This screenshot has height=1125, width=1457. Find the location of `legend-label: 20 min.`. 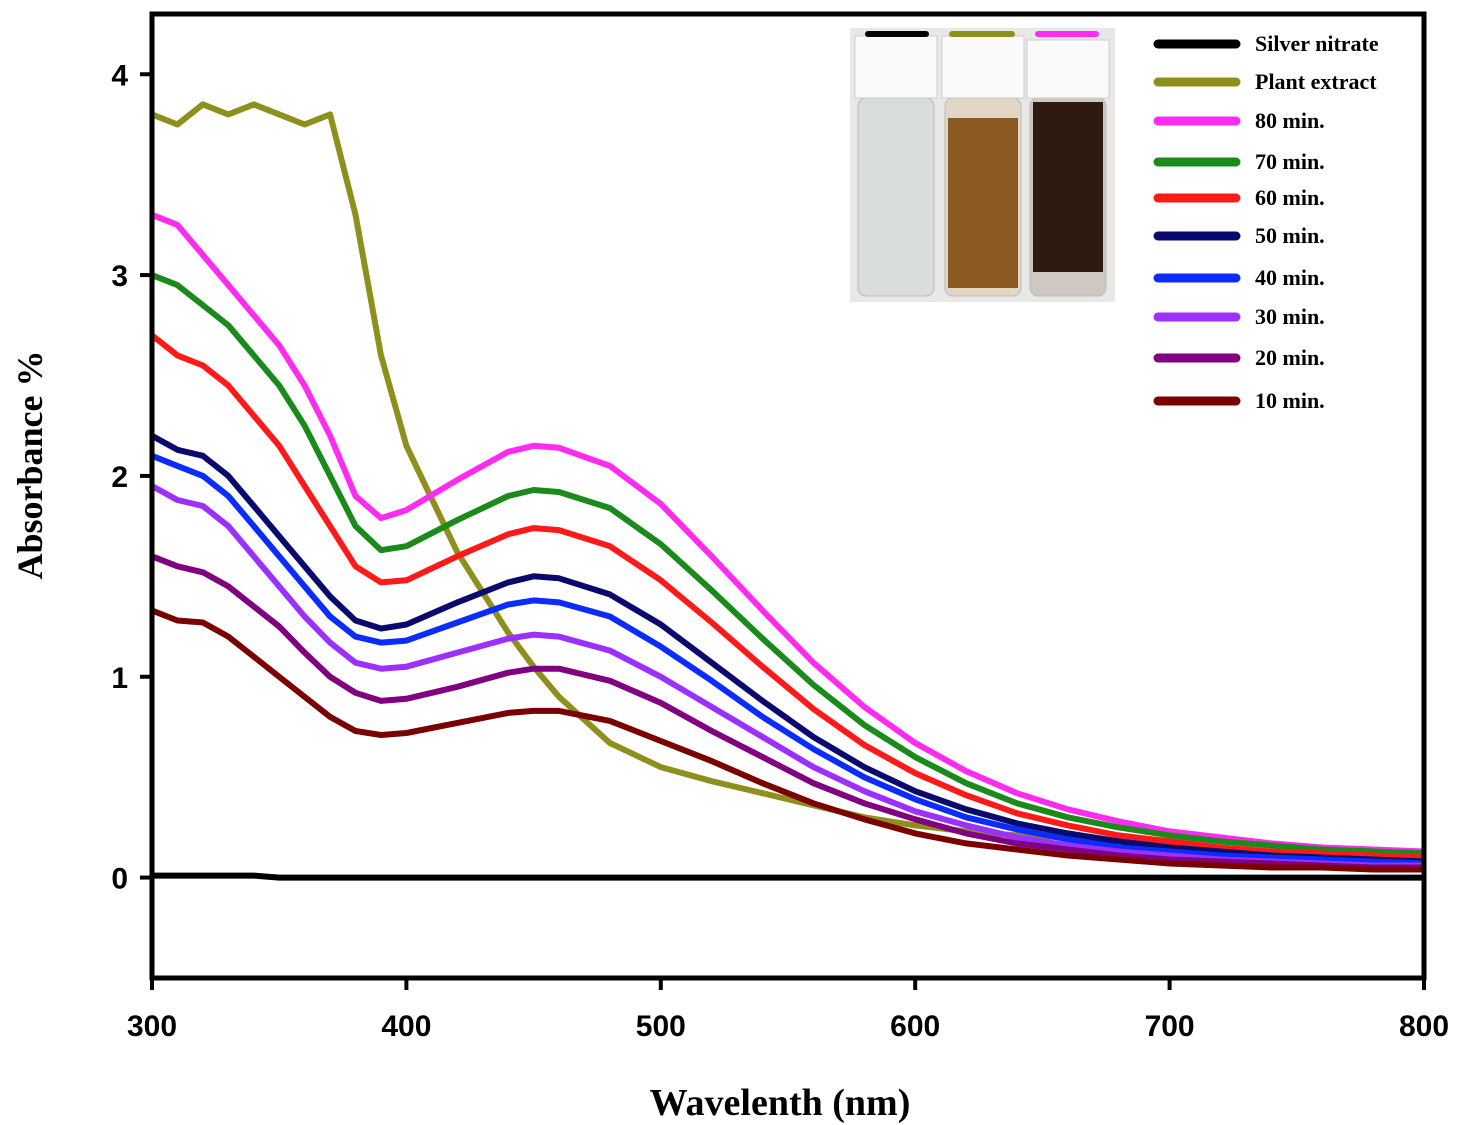

legend-label: 20 min. is located at coordinates (1290, 357).